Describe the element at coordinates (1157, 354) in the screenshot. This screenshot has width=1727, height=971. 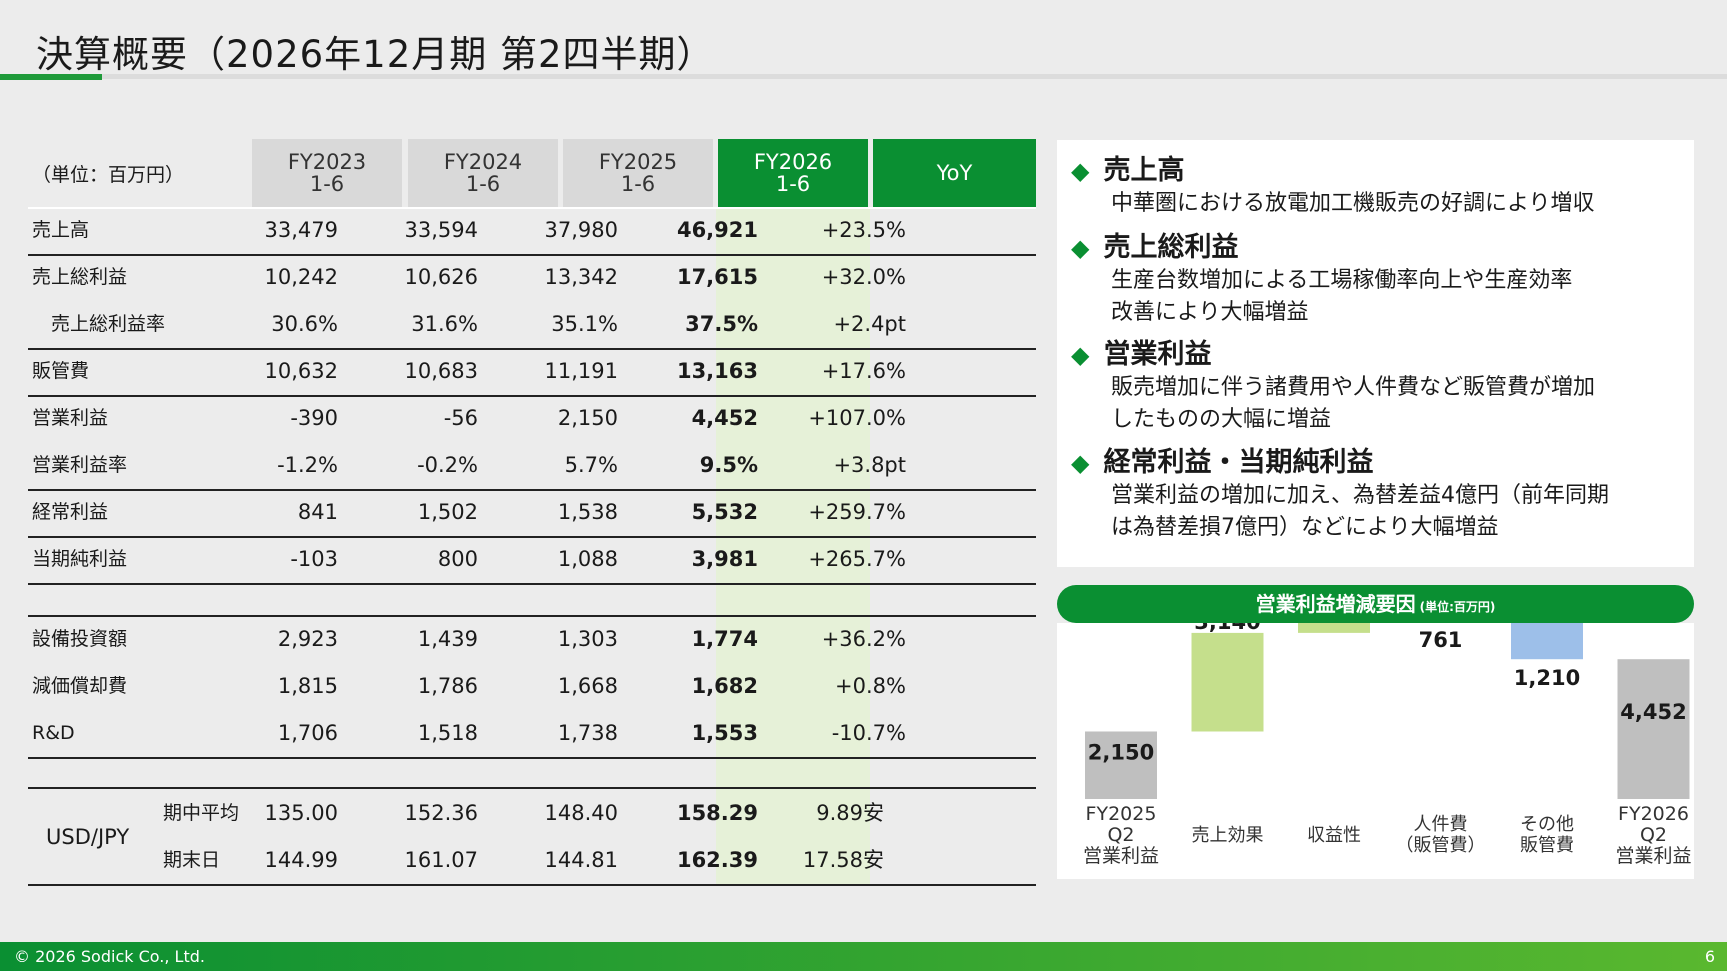
I see `highlight-heading-text: 営業利益` at that location.